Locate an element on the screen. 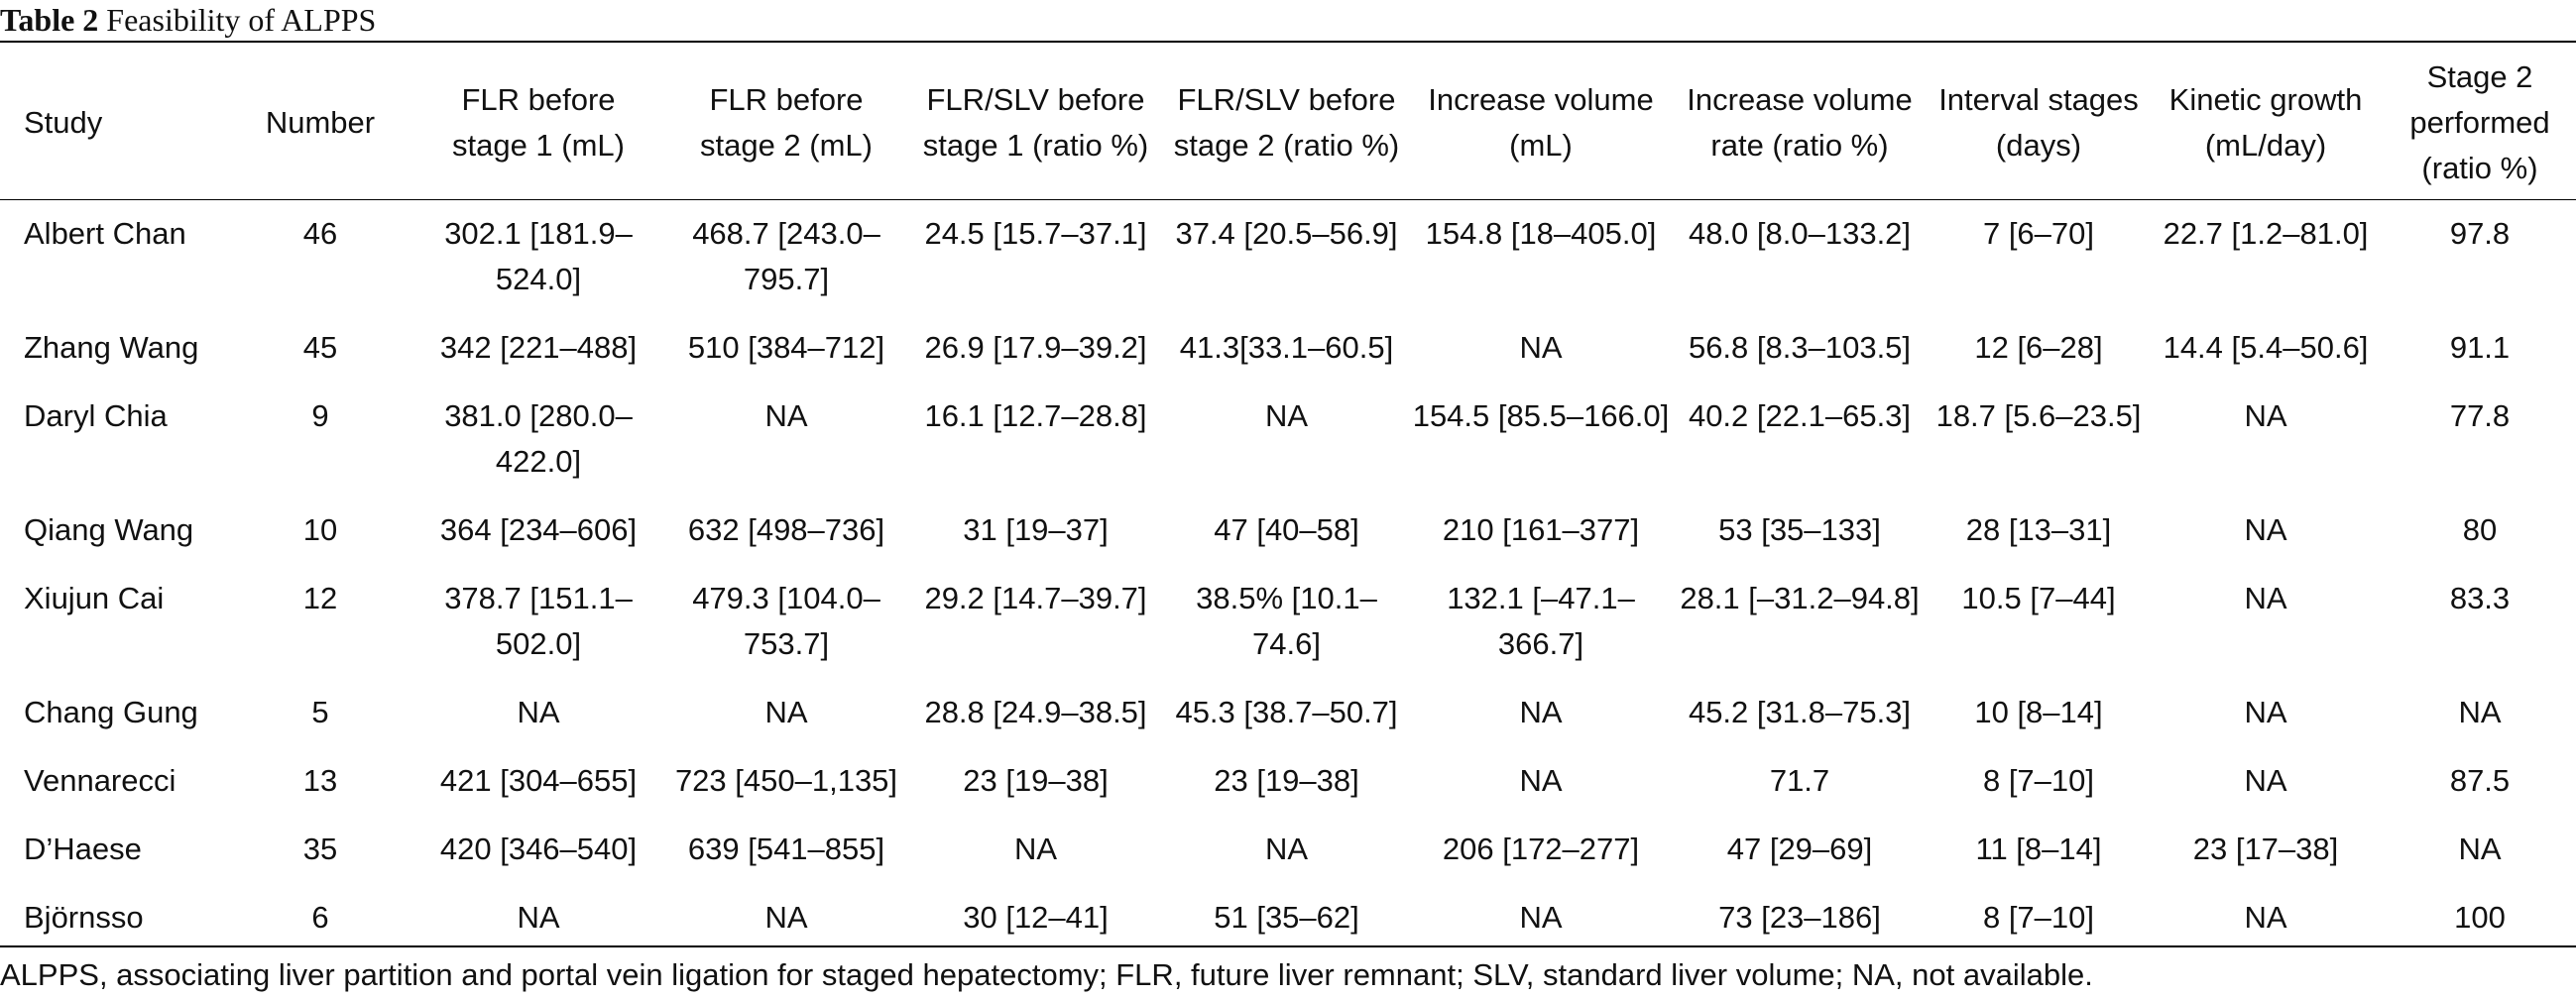 The height and width of the screenshot is (999, 2576). header-line: stage 2 (mL) is located at coordinates (786, 145).